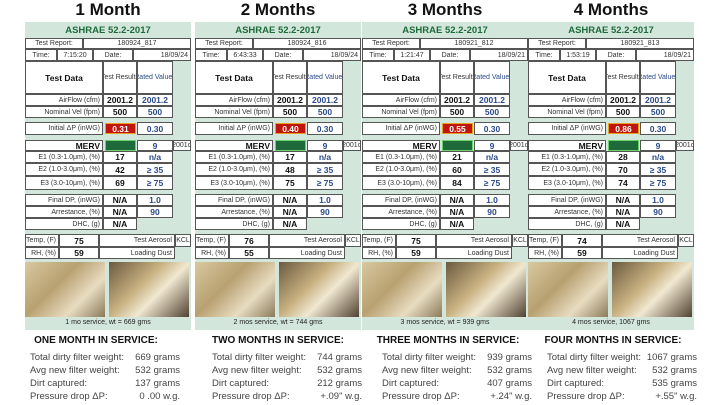  What do you see at coordinates (576, 383) in the screenshot?
I see `summary-label: Dirt captured:` at bounding box center [576, 383].